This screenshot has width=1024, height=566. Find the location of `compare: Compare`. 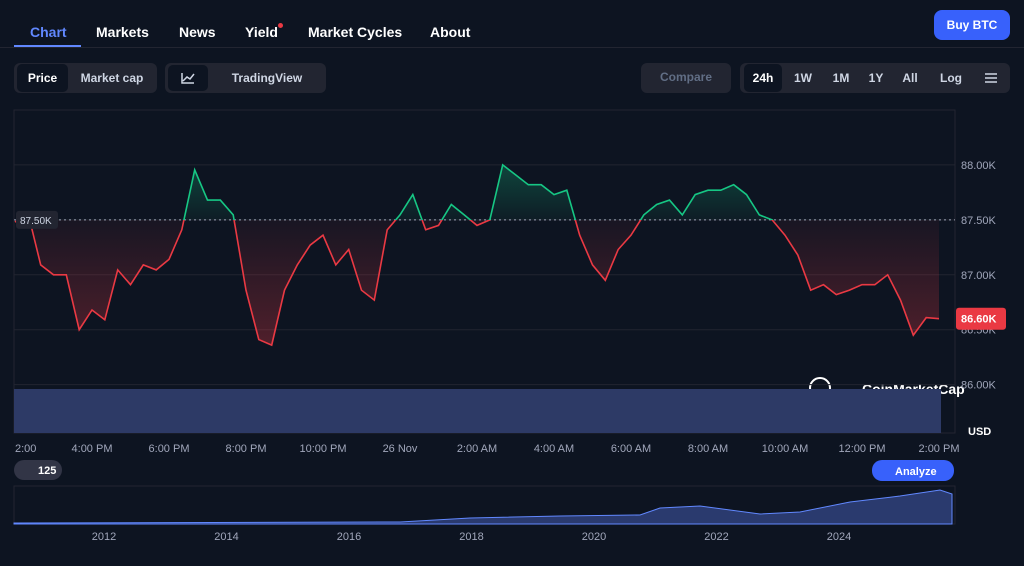

compare: Compare is located at coordinates (686, 78).